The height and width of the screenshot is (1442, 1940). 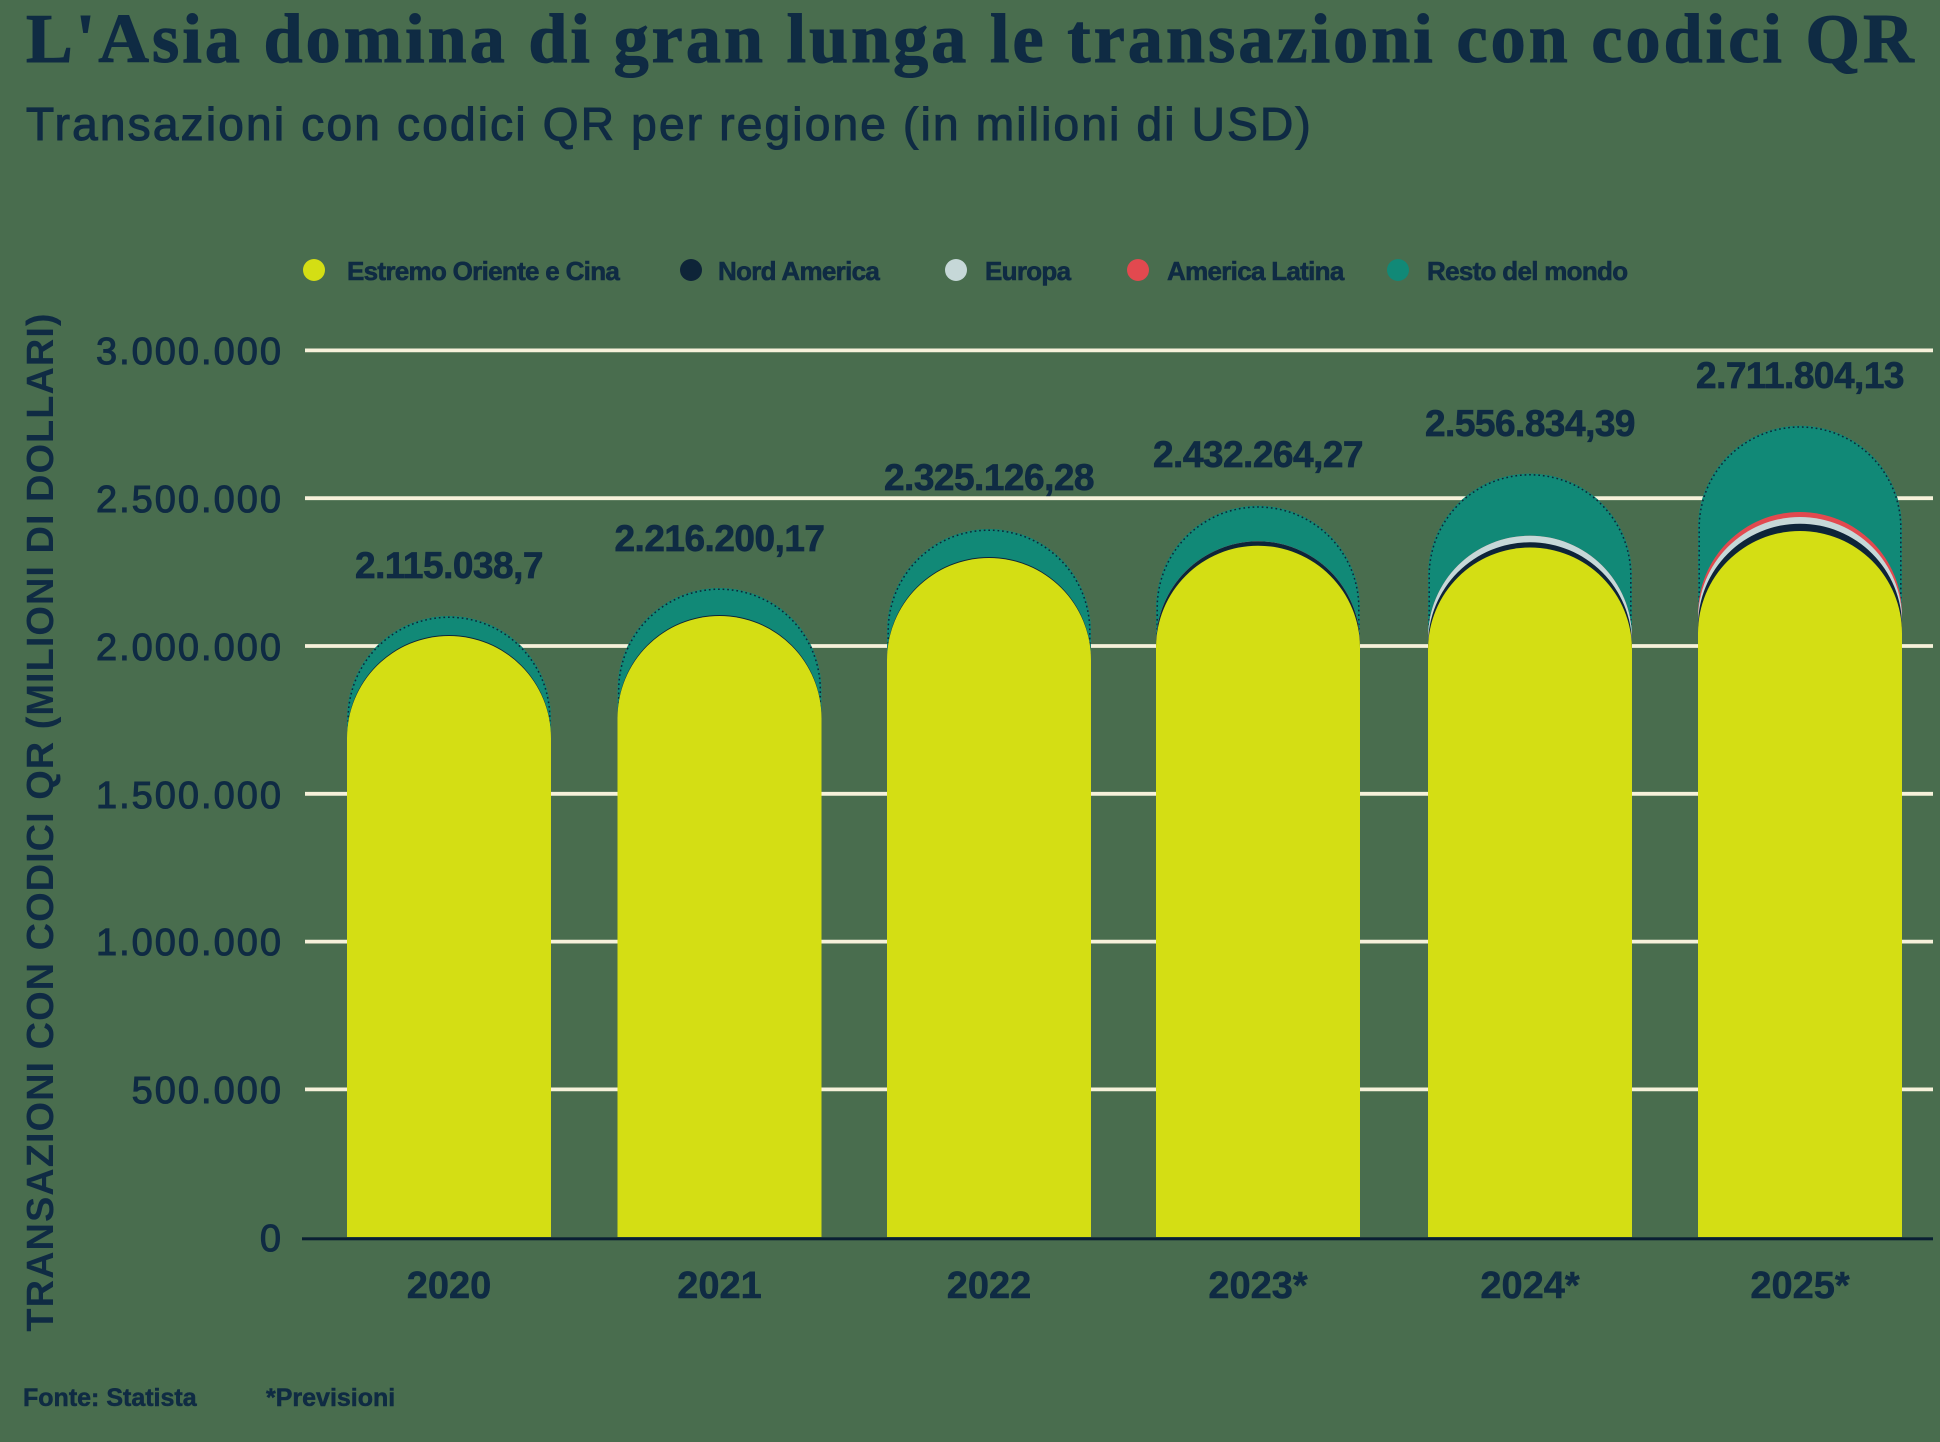 I want to click on svg-text: 500.000, so click(x=207, y=1091).